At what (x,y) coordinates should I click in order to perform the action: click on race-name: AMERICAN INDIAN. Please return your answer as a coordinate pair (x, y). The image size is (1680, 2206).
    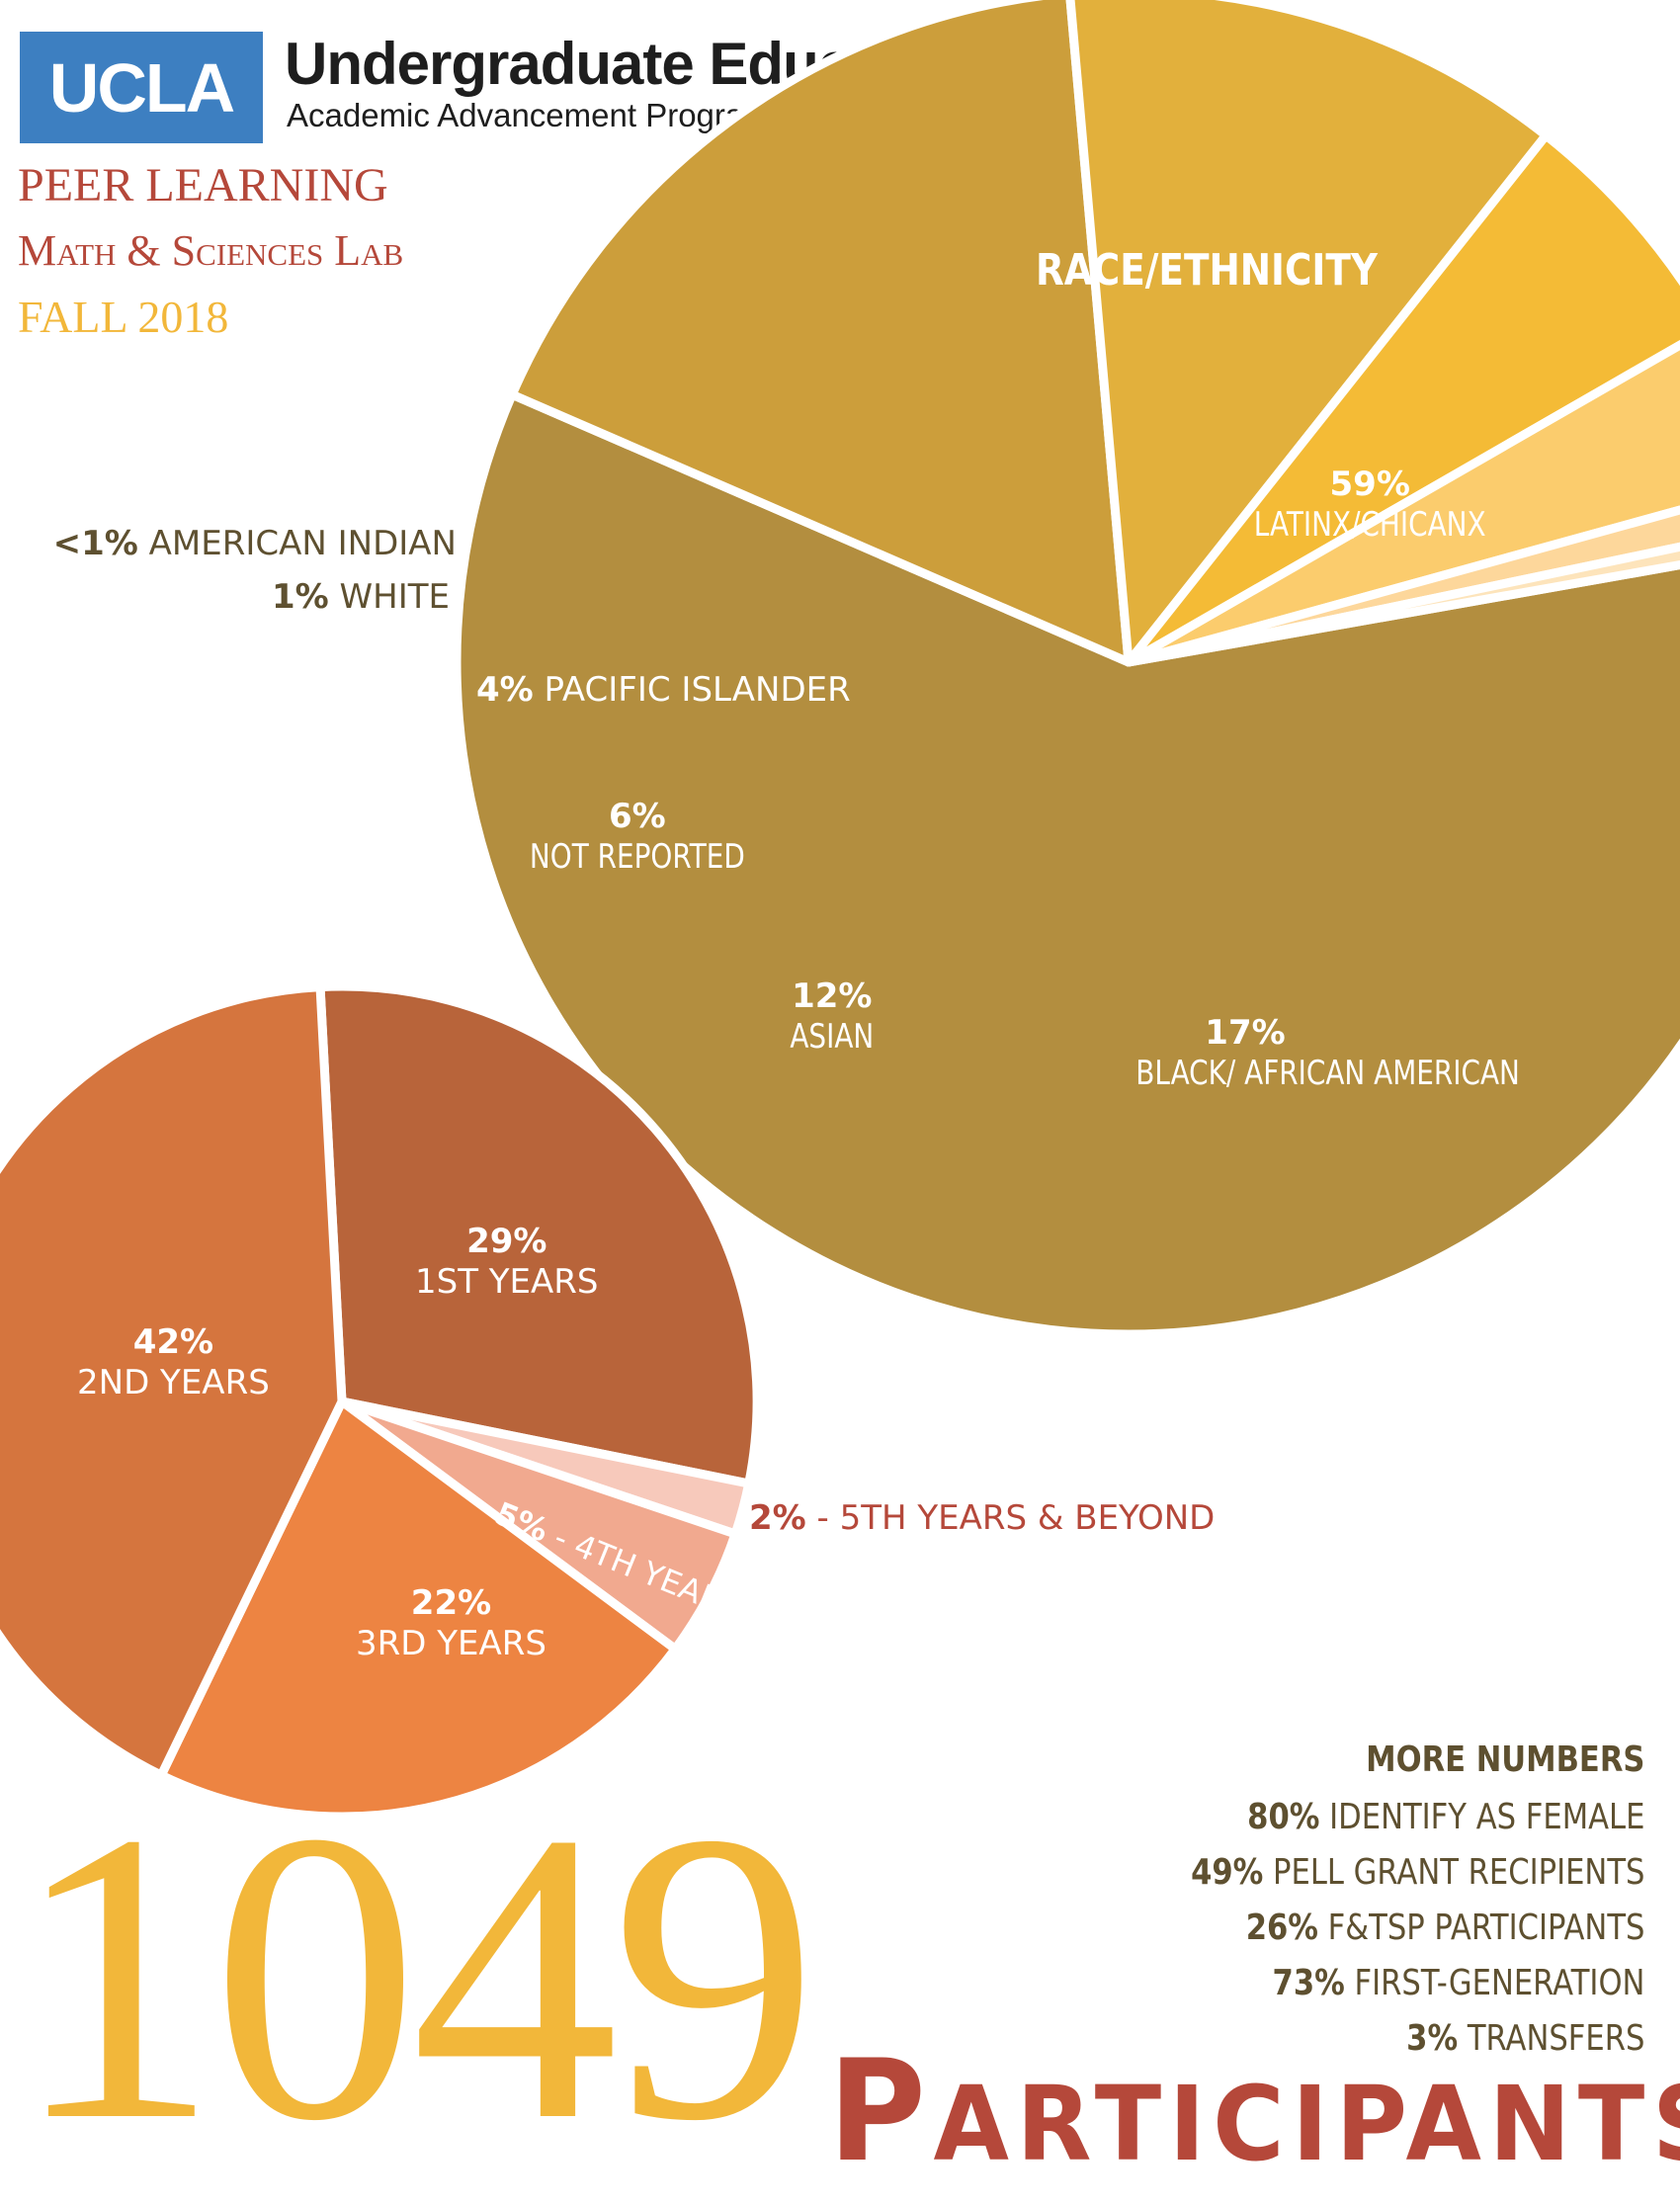
    Looking at the image, I should click on (302, 543).